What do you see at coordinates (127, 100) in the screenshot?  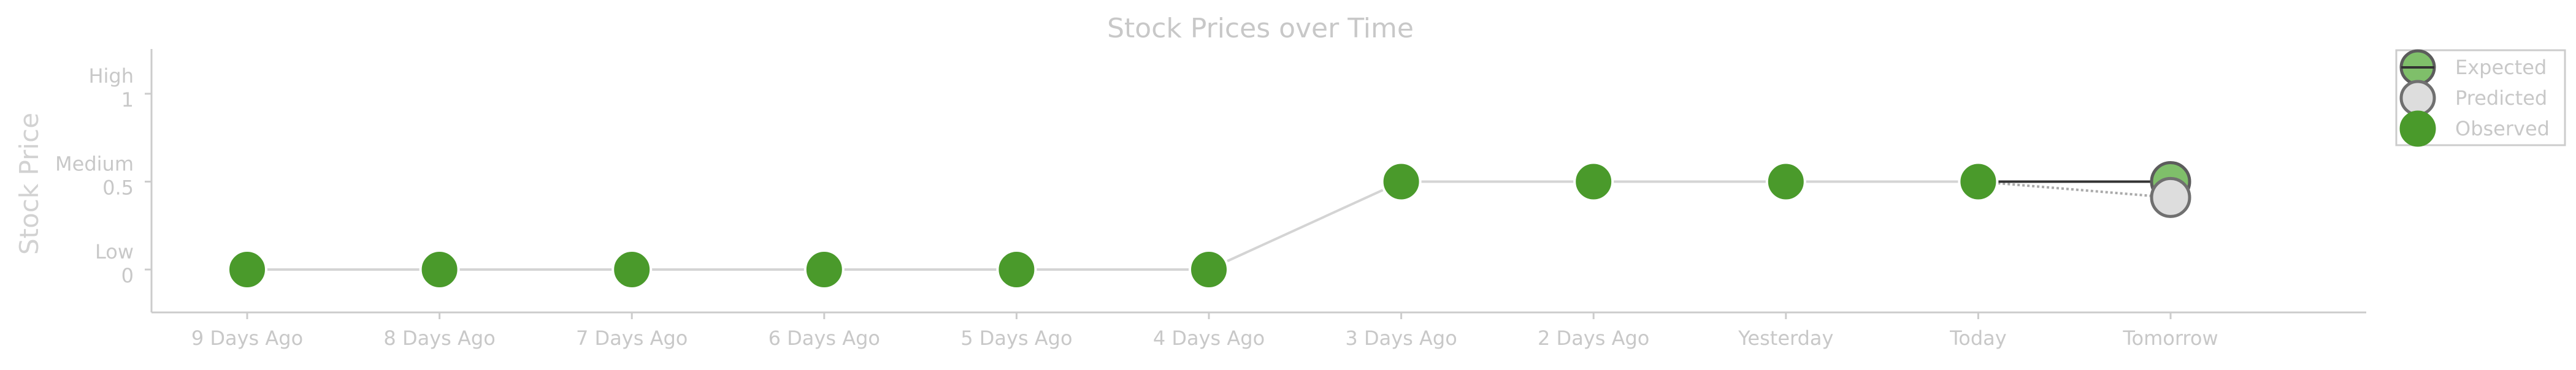 I see `y-tick-value: 1` at bounding box center [127, 100].